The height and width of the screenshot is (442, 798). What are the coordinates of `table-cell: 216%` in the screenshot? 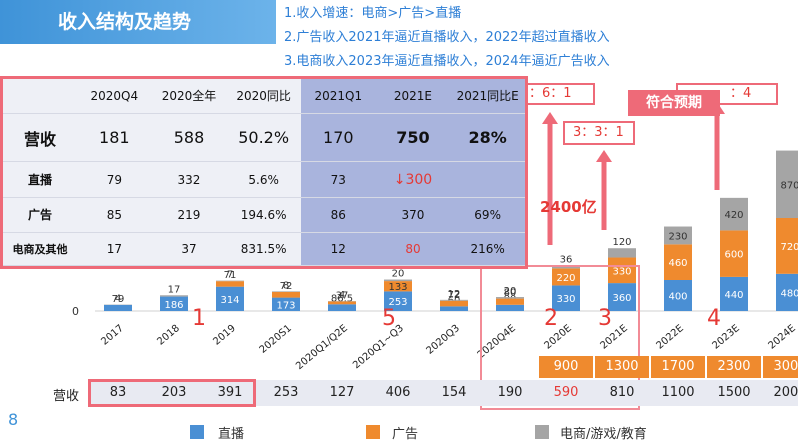 It's located at (487, 248).